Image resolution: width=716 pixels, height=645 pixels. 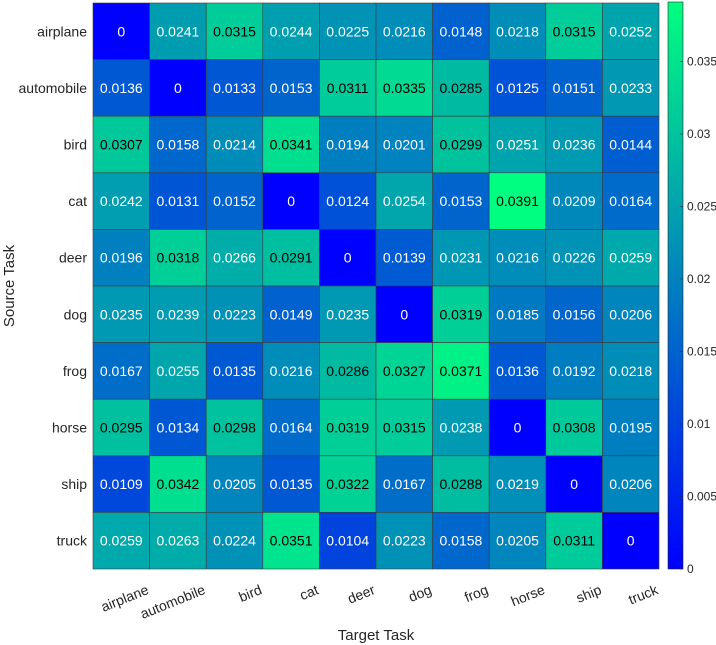 I want to click on cell-value-label: 0.0192, so click(x=574, y=371).